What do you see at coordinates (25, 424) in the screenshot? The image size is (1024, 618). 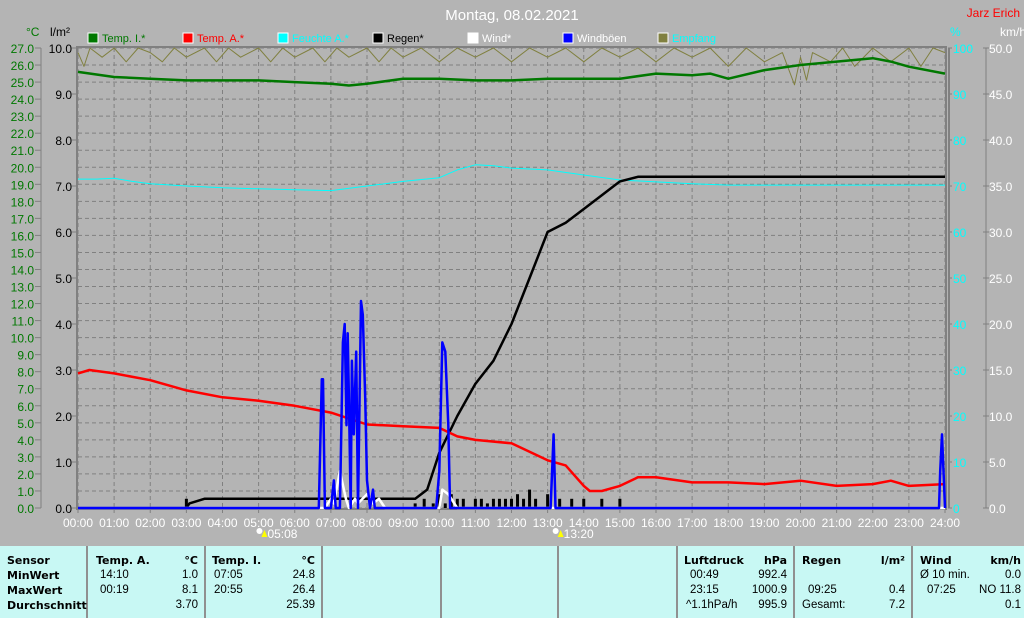 I see `temp-tick-label: 5.0` at bounding box center [25, 424].